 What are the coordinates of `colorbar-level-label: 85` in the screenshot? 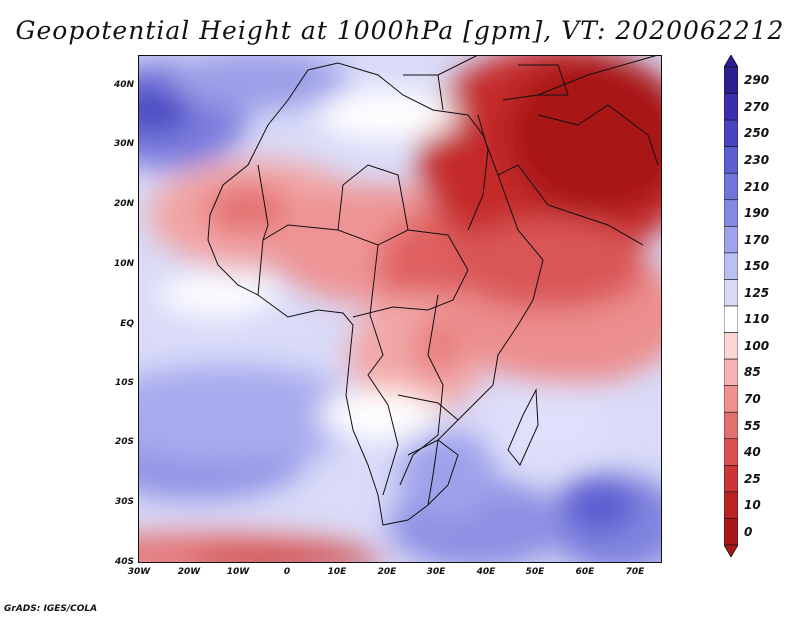 It's located at (752, 372).